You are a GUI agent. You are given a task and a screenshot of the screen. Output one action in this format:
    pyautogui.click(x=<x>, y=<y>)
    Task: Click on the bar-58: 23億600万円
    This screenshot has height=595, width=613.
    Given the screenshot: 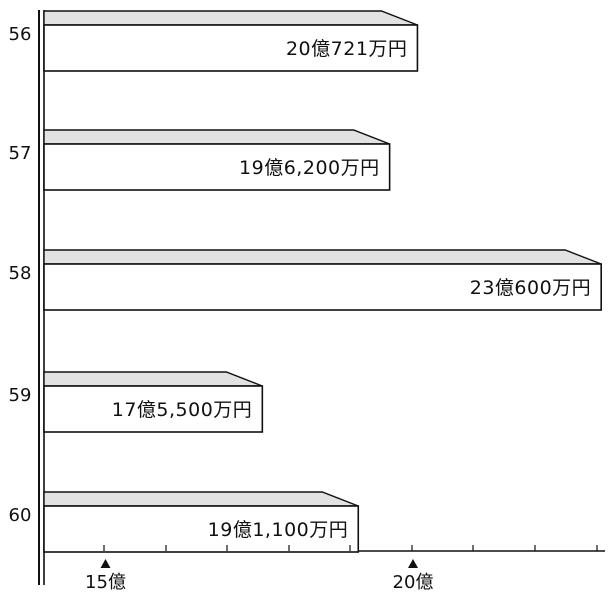 What is the action you would take?
    pyautogui.click(x=322, y=280)
    